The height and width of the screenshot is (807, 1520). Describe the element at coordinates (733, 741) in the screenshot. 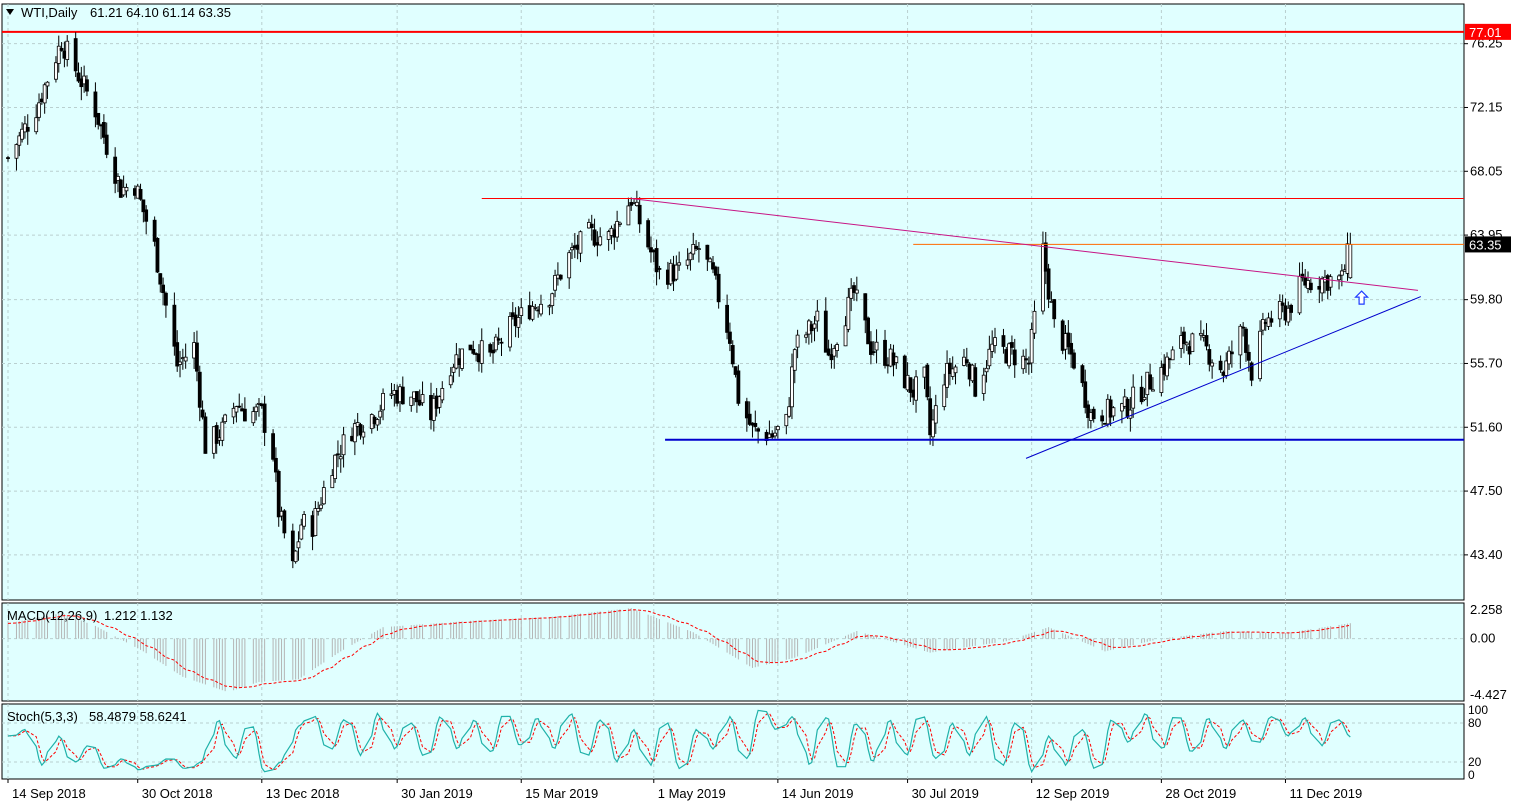

I see `stochastic-panel` at that location.